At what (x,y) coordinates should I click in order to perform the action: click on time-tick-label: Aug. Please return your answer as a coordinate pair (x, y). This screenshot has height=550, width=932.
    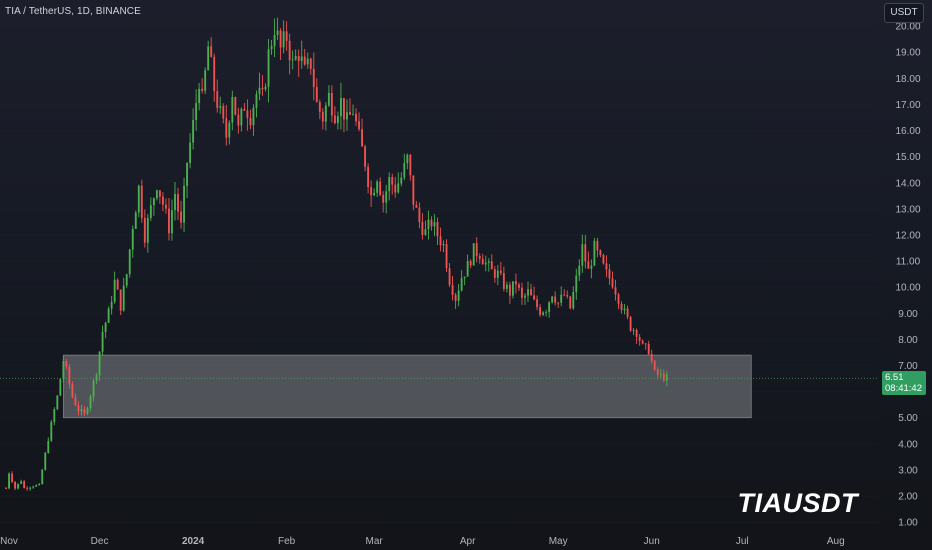
    Looking at the image, I should click on (836, 541).